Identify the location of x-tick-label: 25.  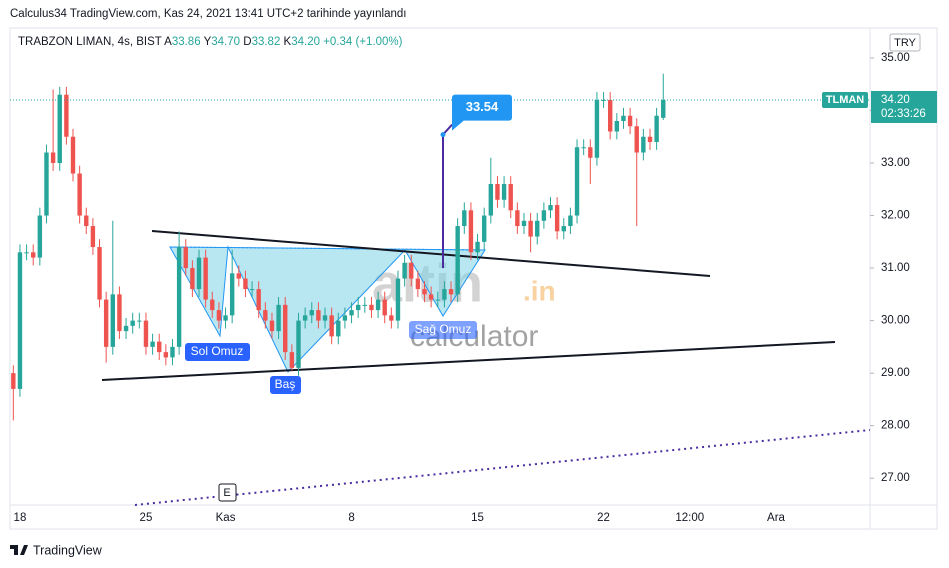
(146, 518).